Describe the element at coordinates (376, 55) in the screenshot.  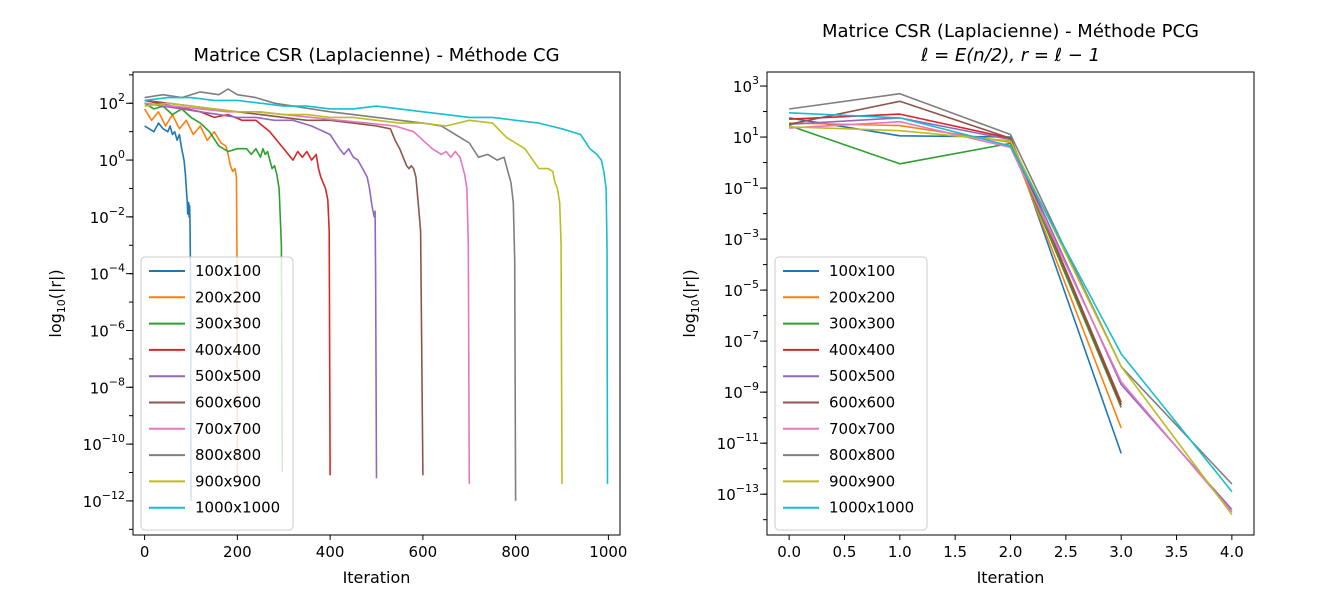
I see `chart-title: Matrice CSR (Laplacienne) - Méthode CG` at that location.